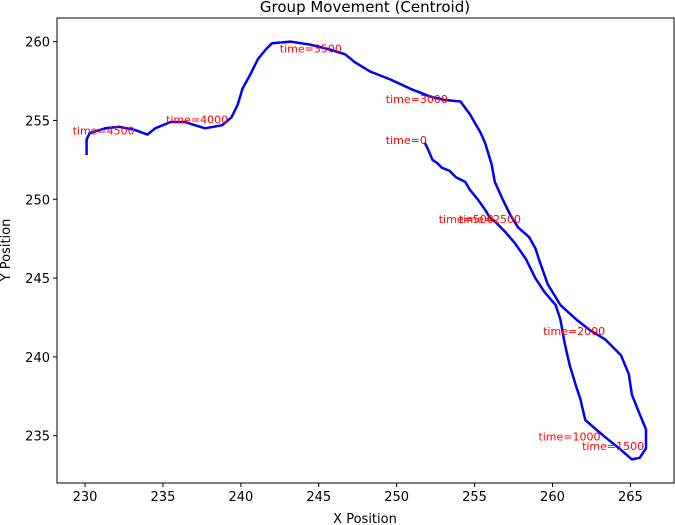  Describe the element at coordinates (466, 219) in the screenshot. I see `annotation: time=500` at that location.